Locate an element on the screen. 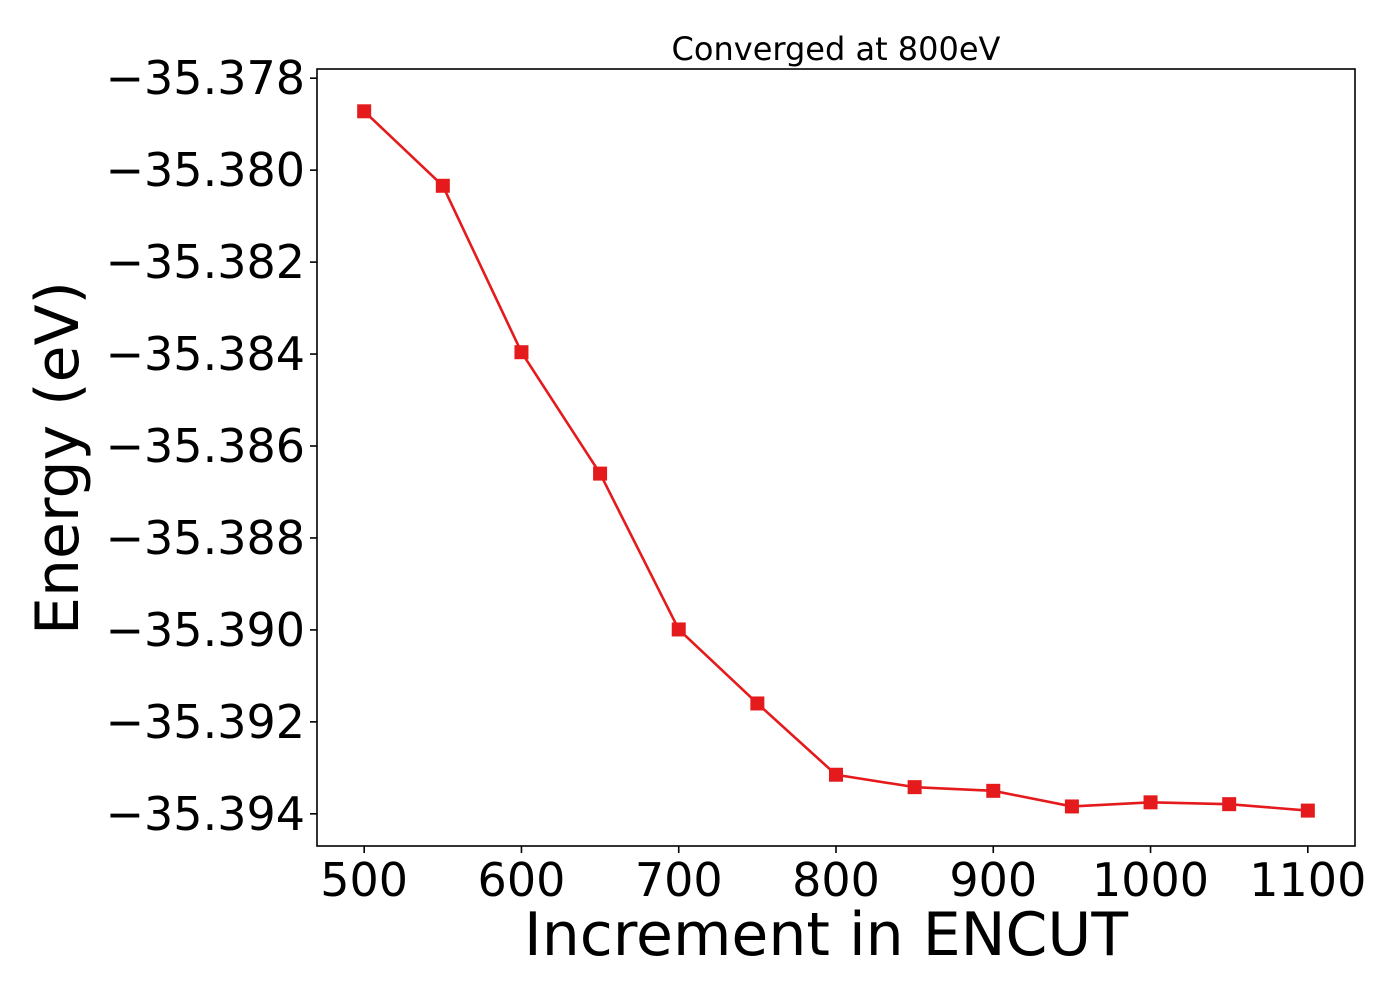 The image size is (1400, 1000). y-tick-label: −35.380 is located at coordinates (206, 170).